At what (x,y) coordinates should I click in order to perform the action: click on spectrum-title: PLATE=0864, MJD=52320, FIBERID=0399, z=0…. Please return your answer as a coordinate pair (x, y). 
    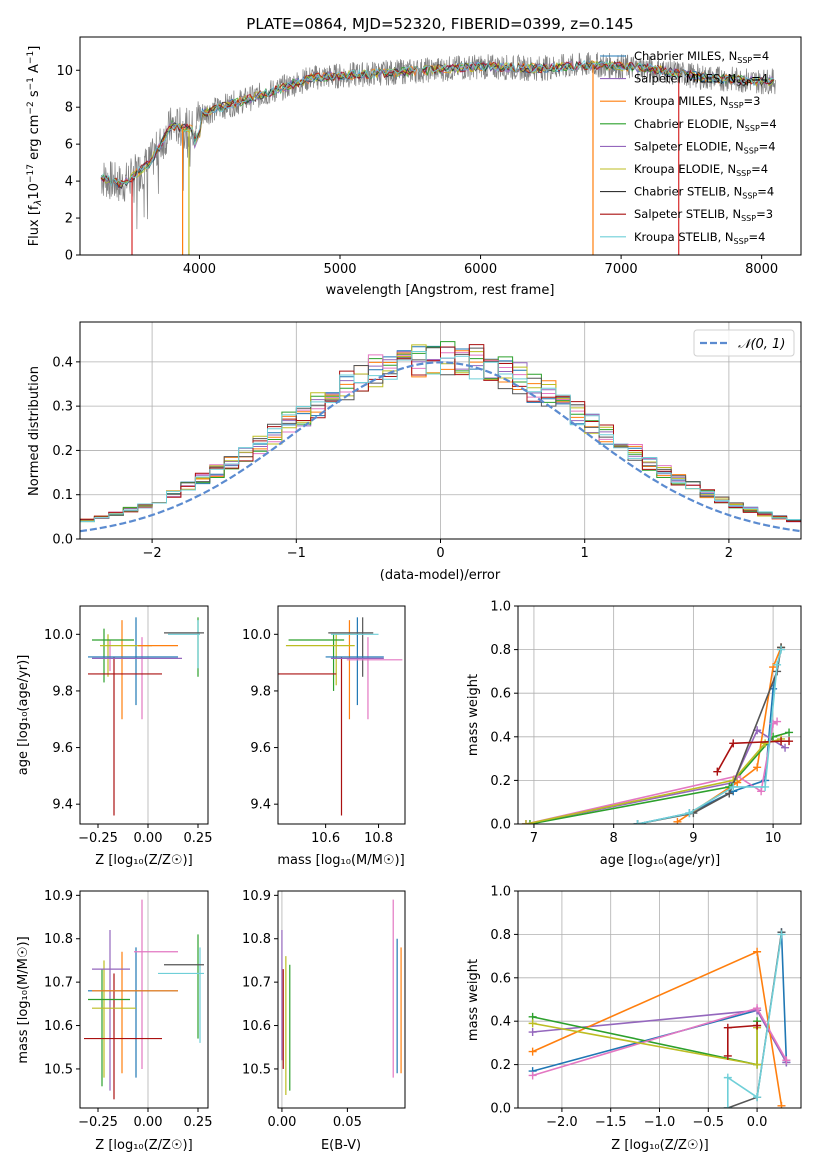
    Looking at the image, I should click on (439, 24).